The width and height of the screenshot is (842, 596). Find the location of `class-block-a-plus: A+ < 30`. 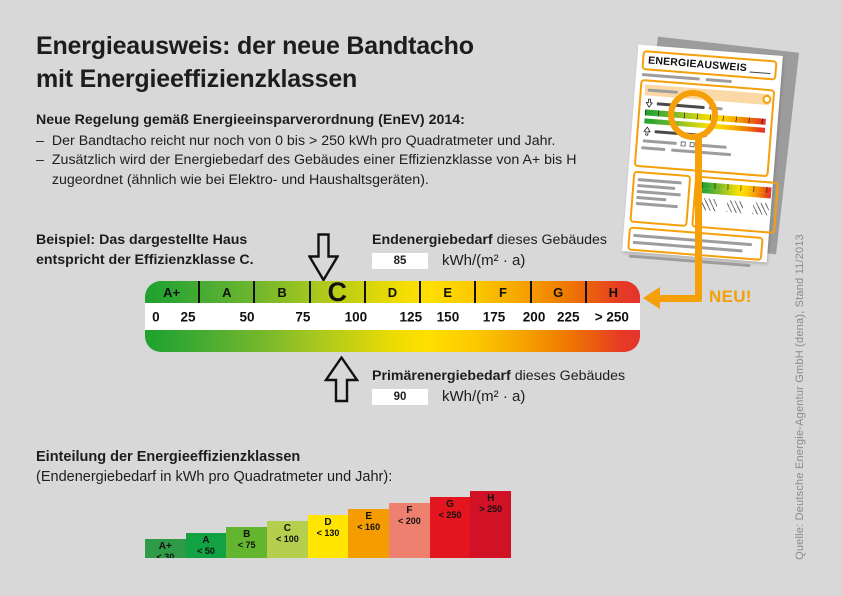

class-block-a-plus: A+ < 30 is located at coordinates (165, 548).